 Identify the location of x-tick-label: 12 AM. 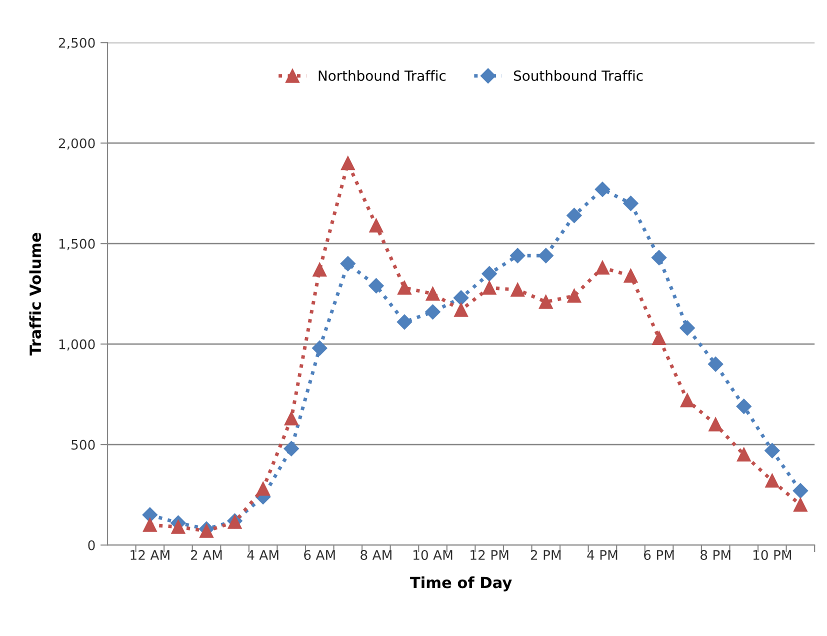
(150, 555).